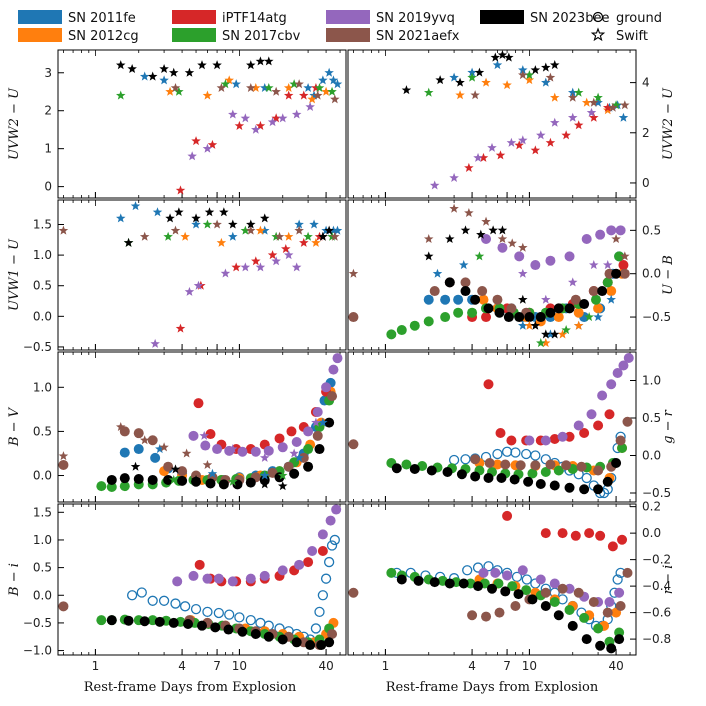 This screenshot has width=706, height=706. Describe the element at coordinates (194, 35) in the screenshot. I see `legend-swatch-sn-2017cbv` at that location.